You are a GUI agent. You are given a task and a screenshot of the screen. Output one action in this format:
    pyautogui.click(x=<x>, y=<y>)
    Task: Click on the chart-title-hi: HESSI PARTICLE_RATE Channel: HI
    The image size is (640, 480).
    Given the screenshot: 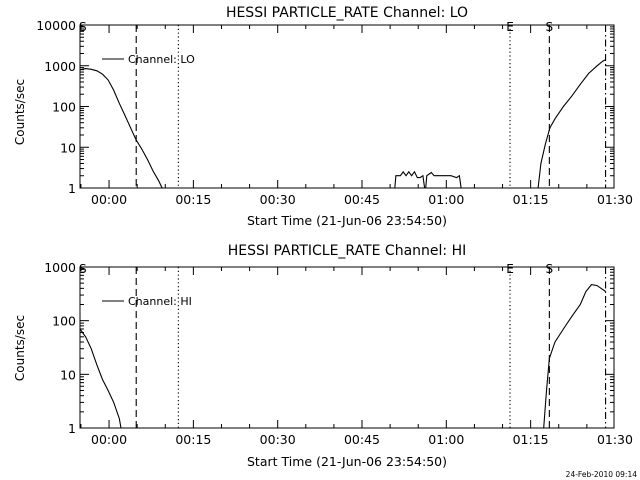 What is the action you would take?
    pyautogui.click(x=347, y=251)
    